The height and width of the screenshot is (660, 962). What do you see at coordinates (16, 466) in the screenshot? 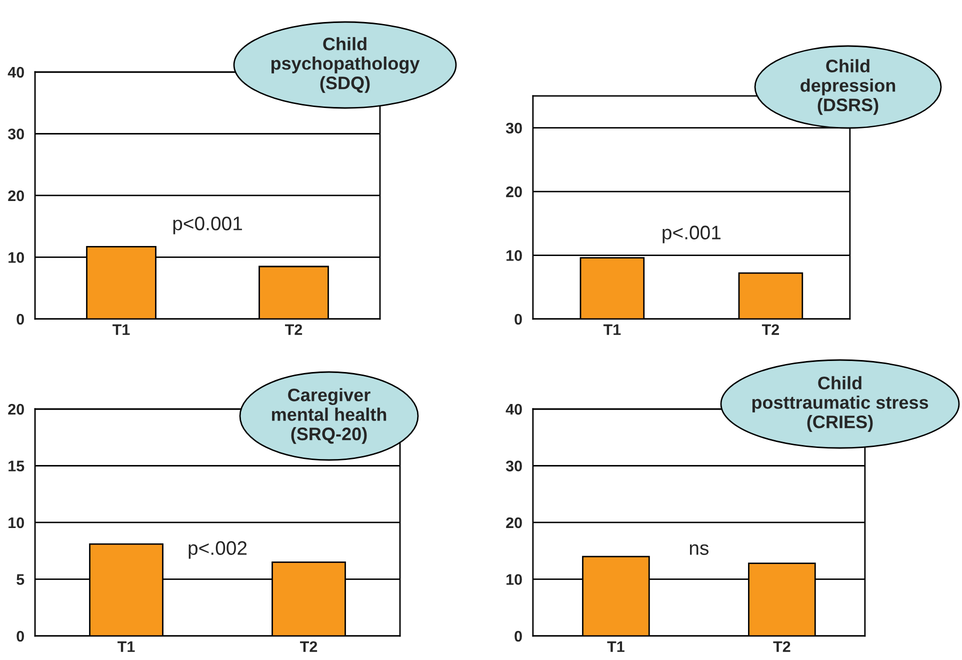
I see `y-tick-label: 15` at bounding box center [16, 466].